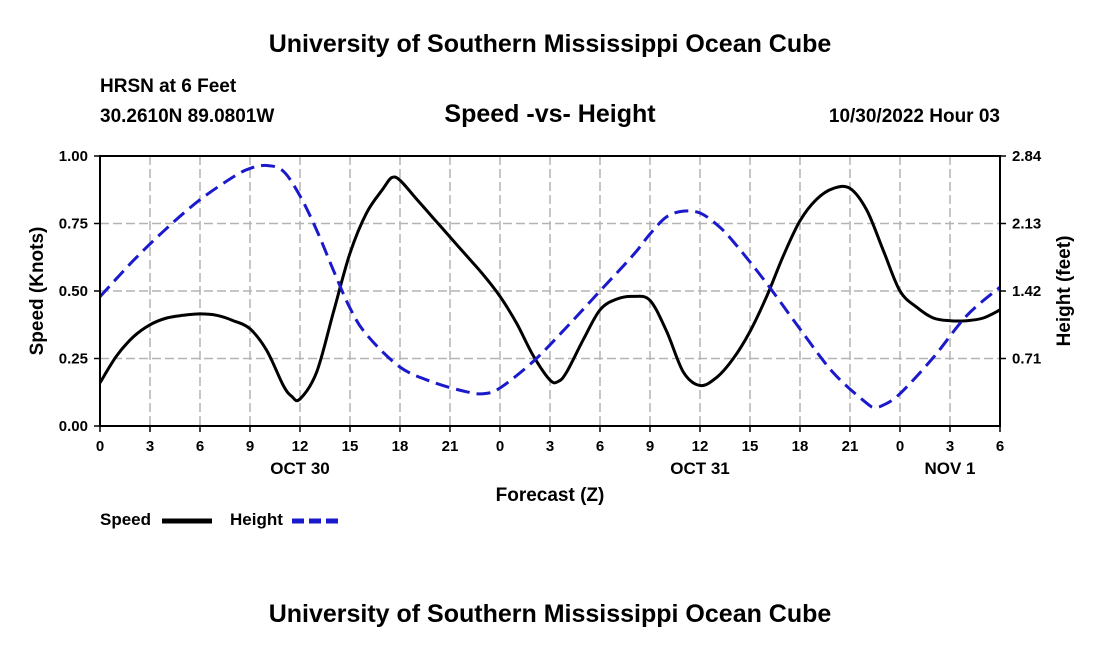 The image size is (1100, 650). I want to click on station-label: HRSN at 6 Feet, so click(168, 86).